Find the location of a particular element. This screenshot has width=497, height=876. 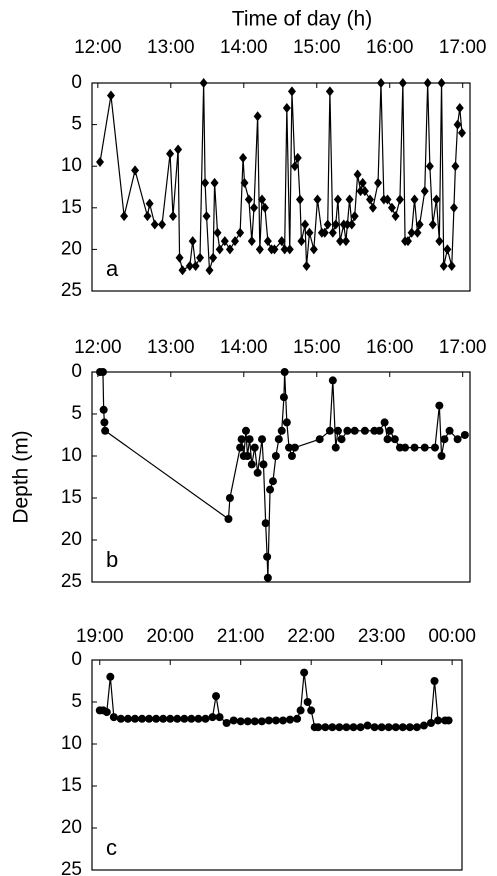

x-tick-label: 16:00 is located at coordinates (390, 47).